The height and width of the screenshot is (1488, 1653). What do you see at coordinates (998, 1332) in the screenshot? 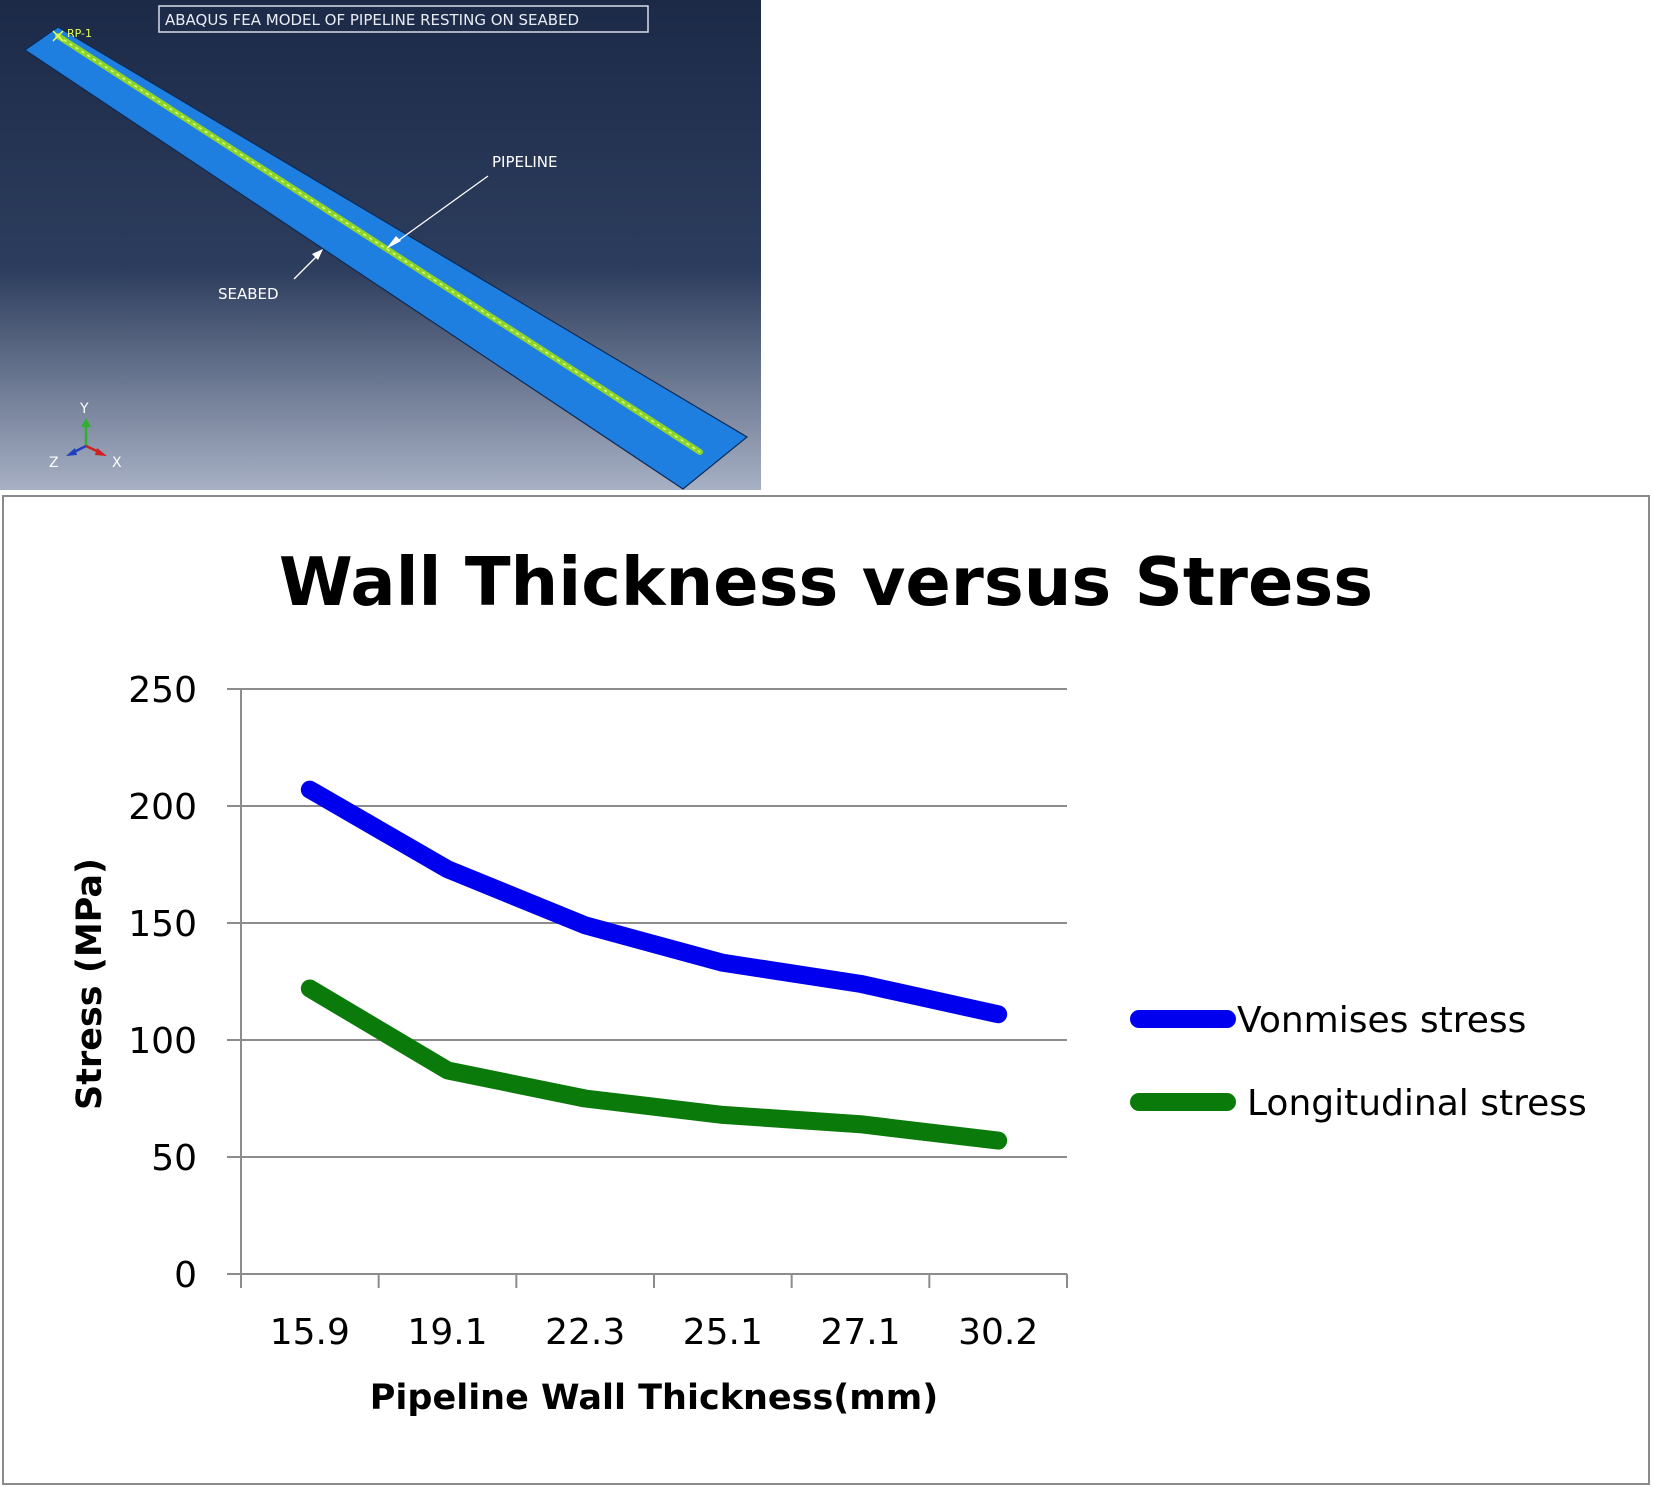
I see `x-tick-label: 30.2` at bounding box center [998, 1332].